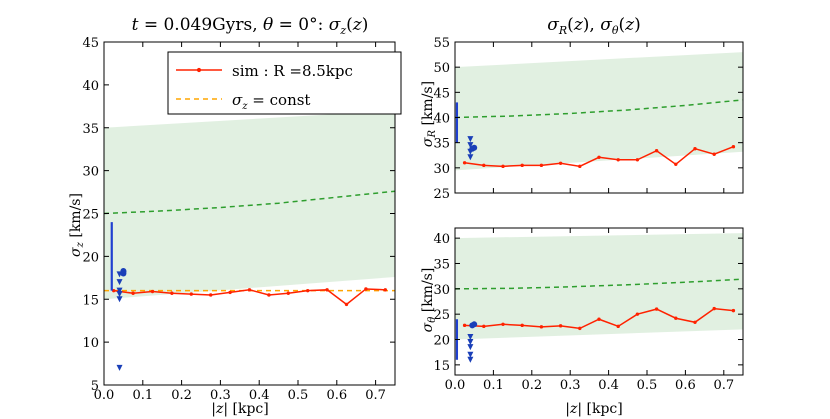 This screenshot has width=830, height=419. Describe the element at coordinates (441, 68) in the screenshot. I see `y-tick-label: 50` at that location.